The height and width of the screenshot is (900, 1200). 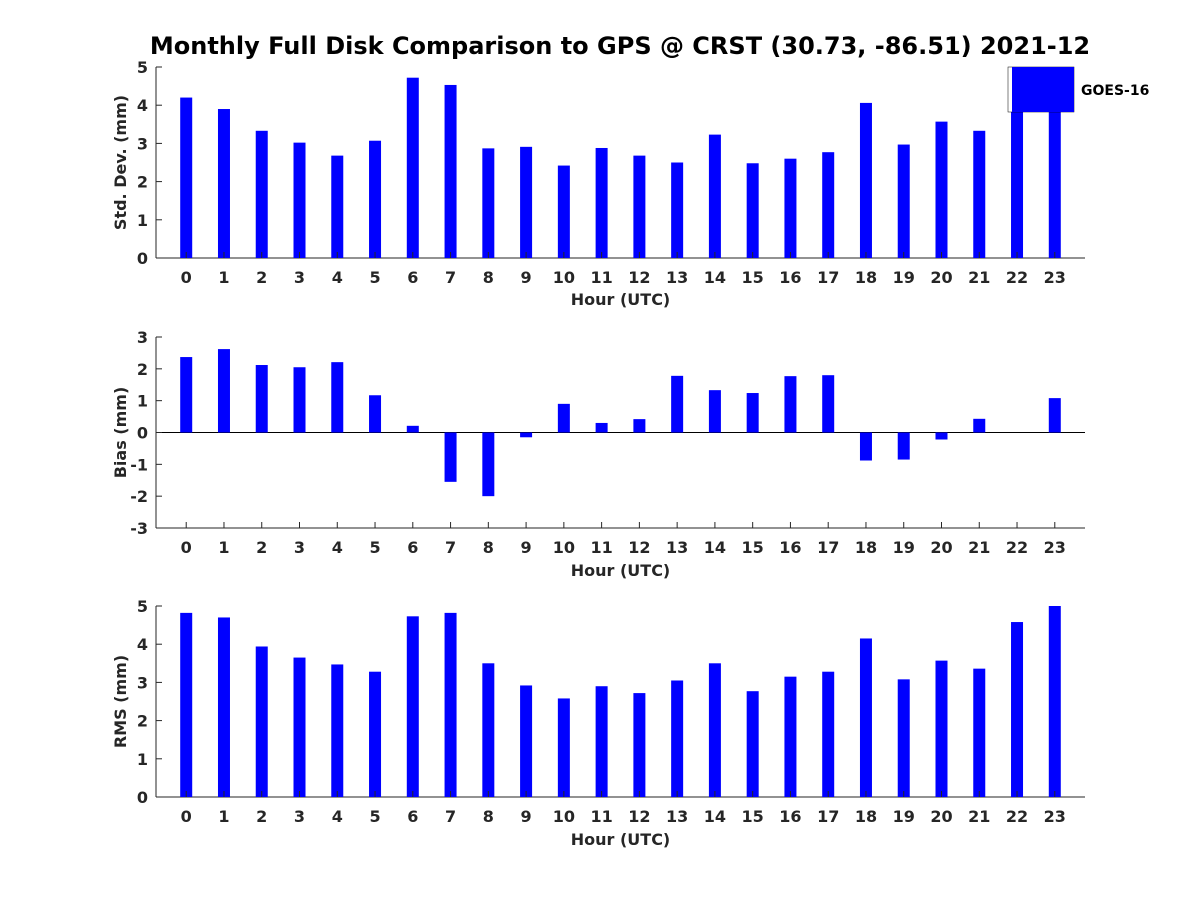 What do you see at coordinates (866, 547) in the screenshot?
I see `bias-x-tick-label: 18` at bounding box center [866, 547].